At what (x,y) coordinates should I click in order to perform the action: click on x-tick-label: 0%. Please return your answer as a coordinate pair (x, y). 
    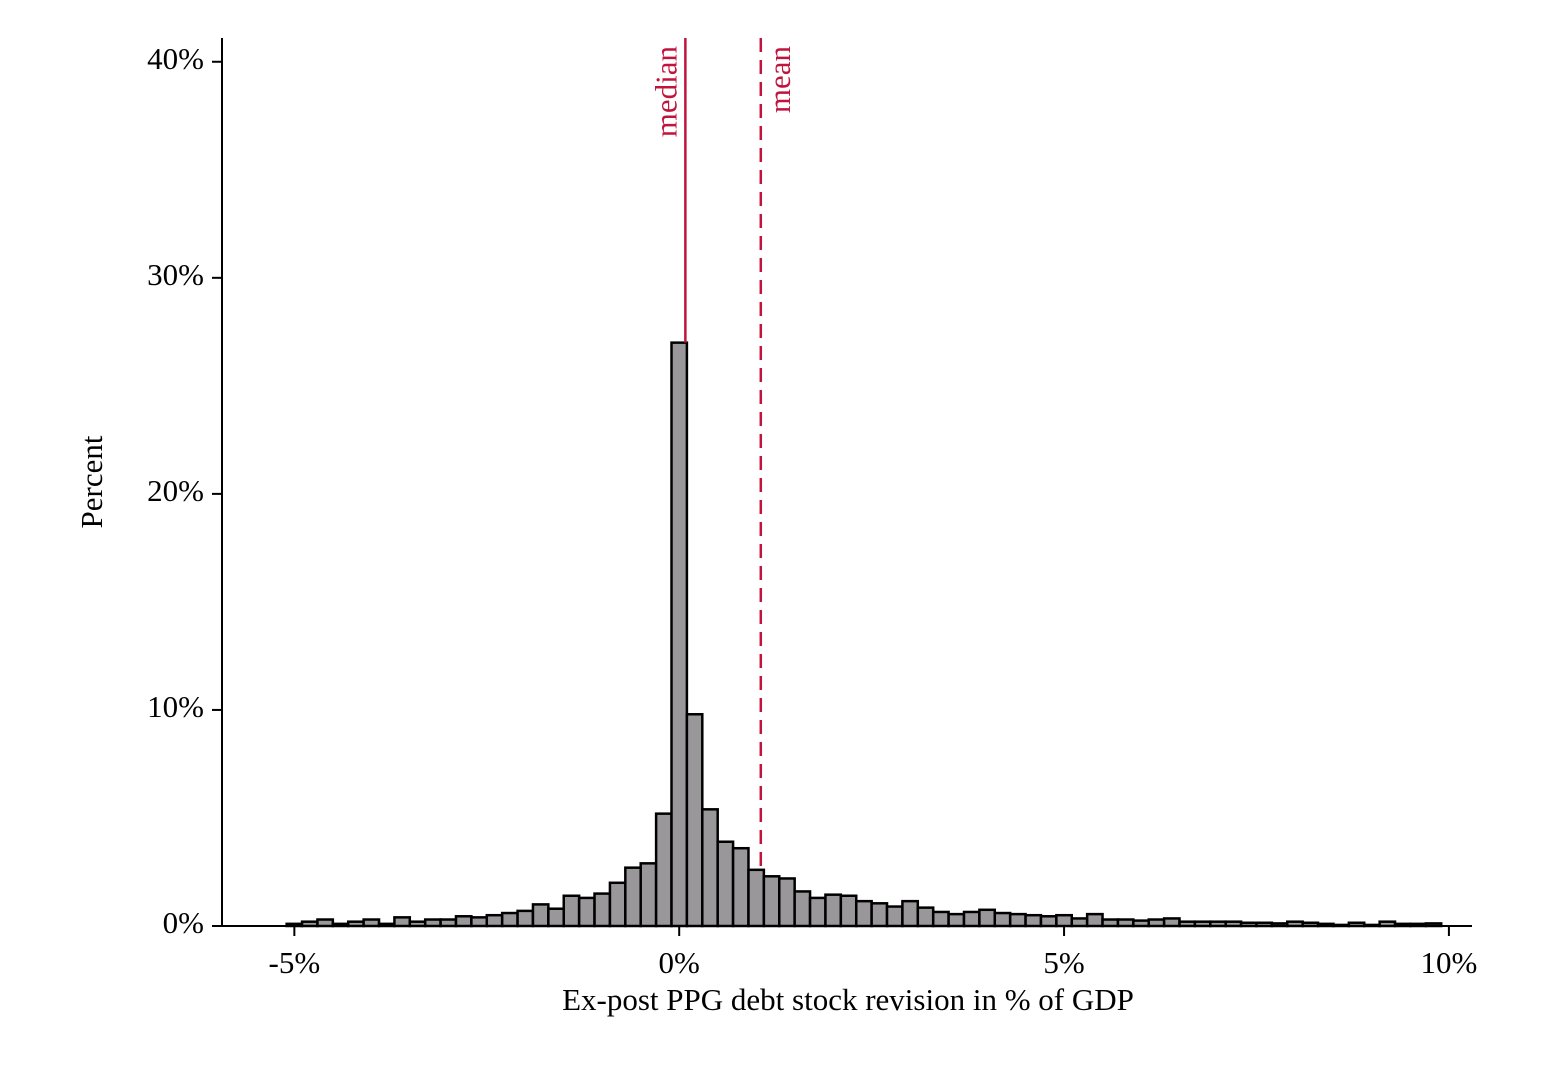
    Looking at the image, I should click on (679, 962).